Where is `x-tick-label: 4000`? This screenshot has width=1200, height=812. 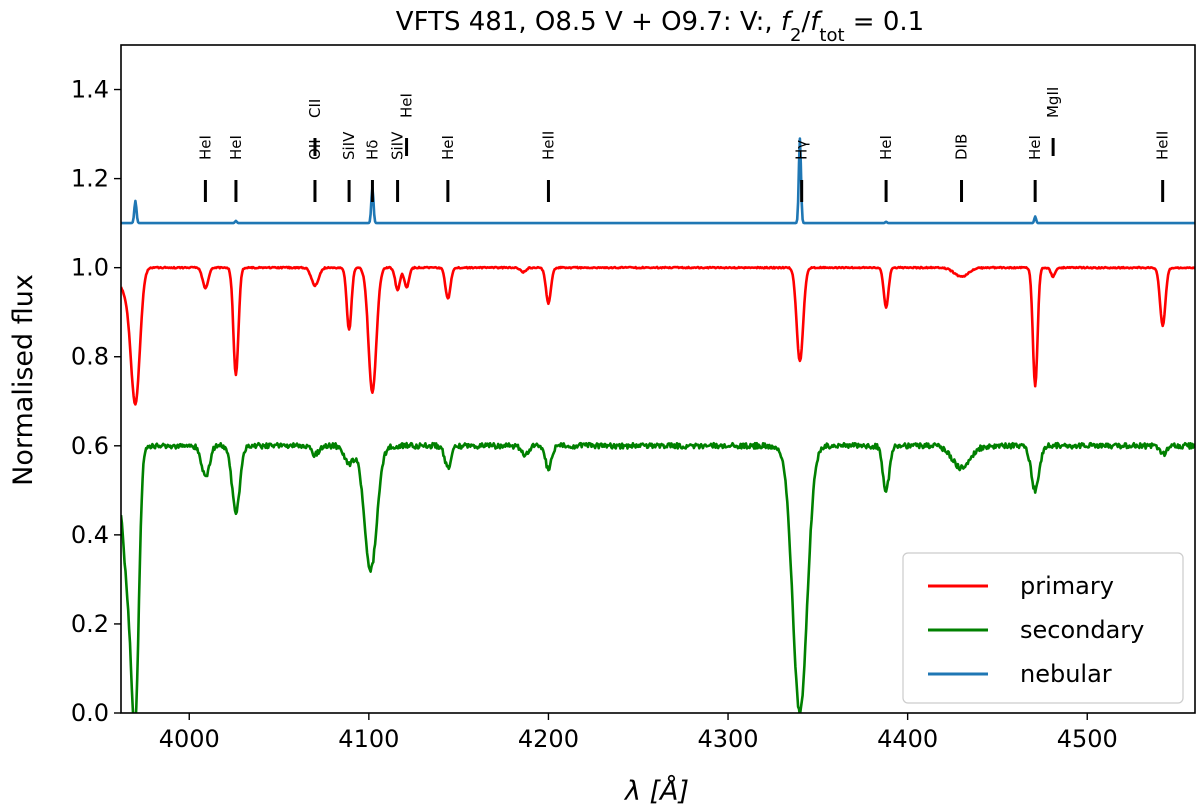 x-tick-label: 4000 is located at coordinates (189, 739).